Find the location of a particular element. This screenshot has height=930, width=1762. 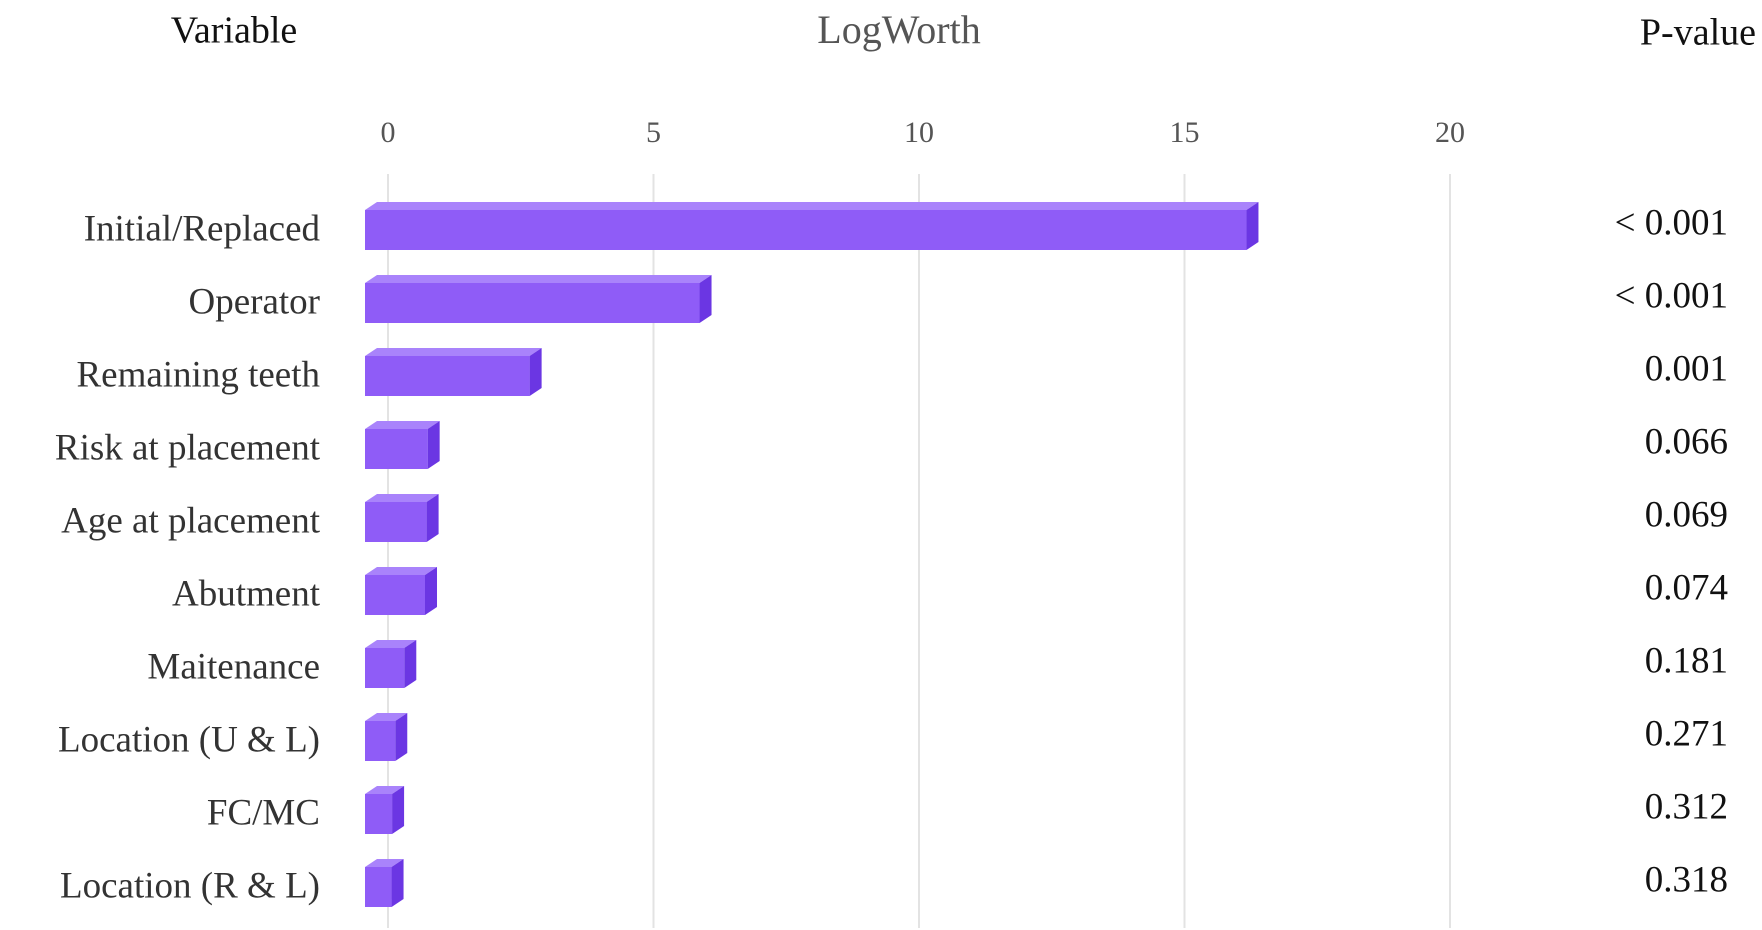

variable-header: Variable is located at coordinates (234, 31).